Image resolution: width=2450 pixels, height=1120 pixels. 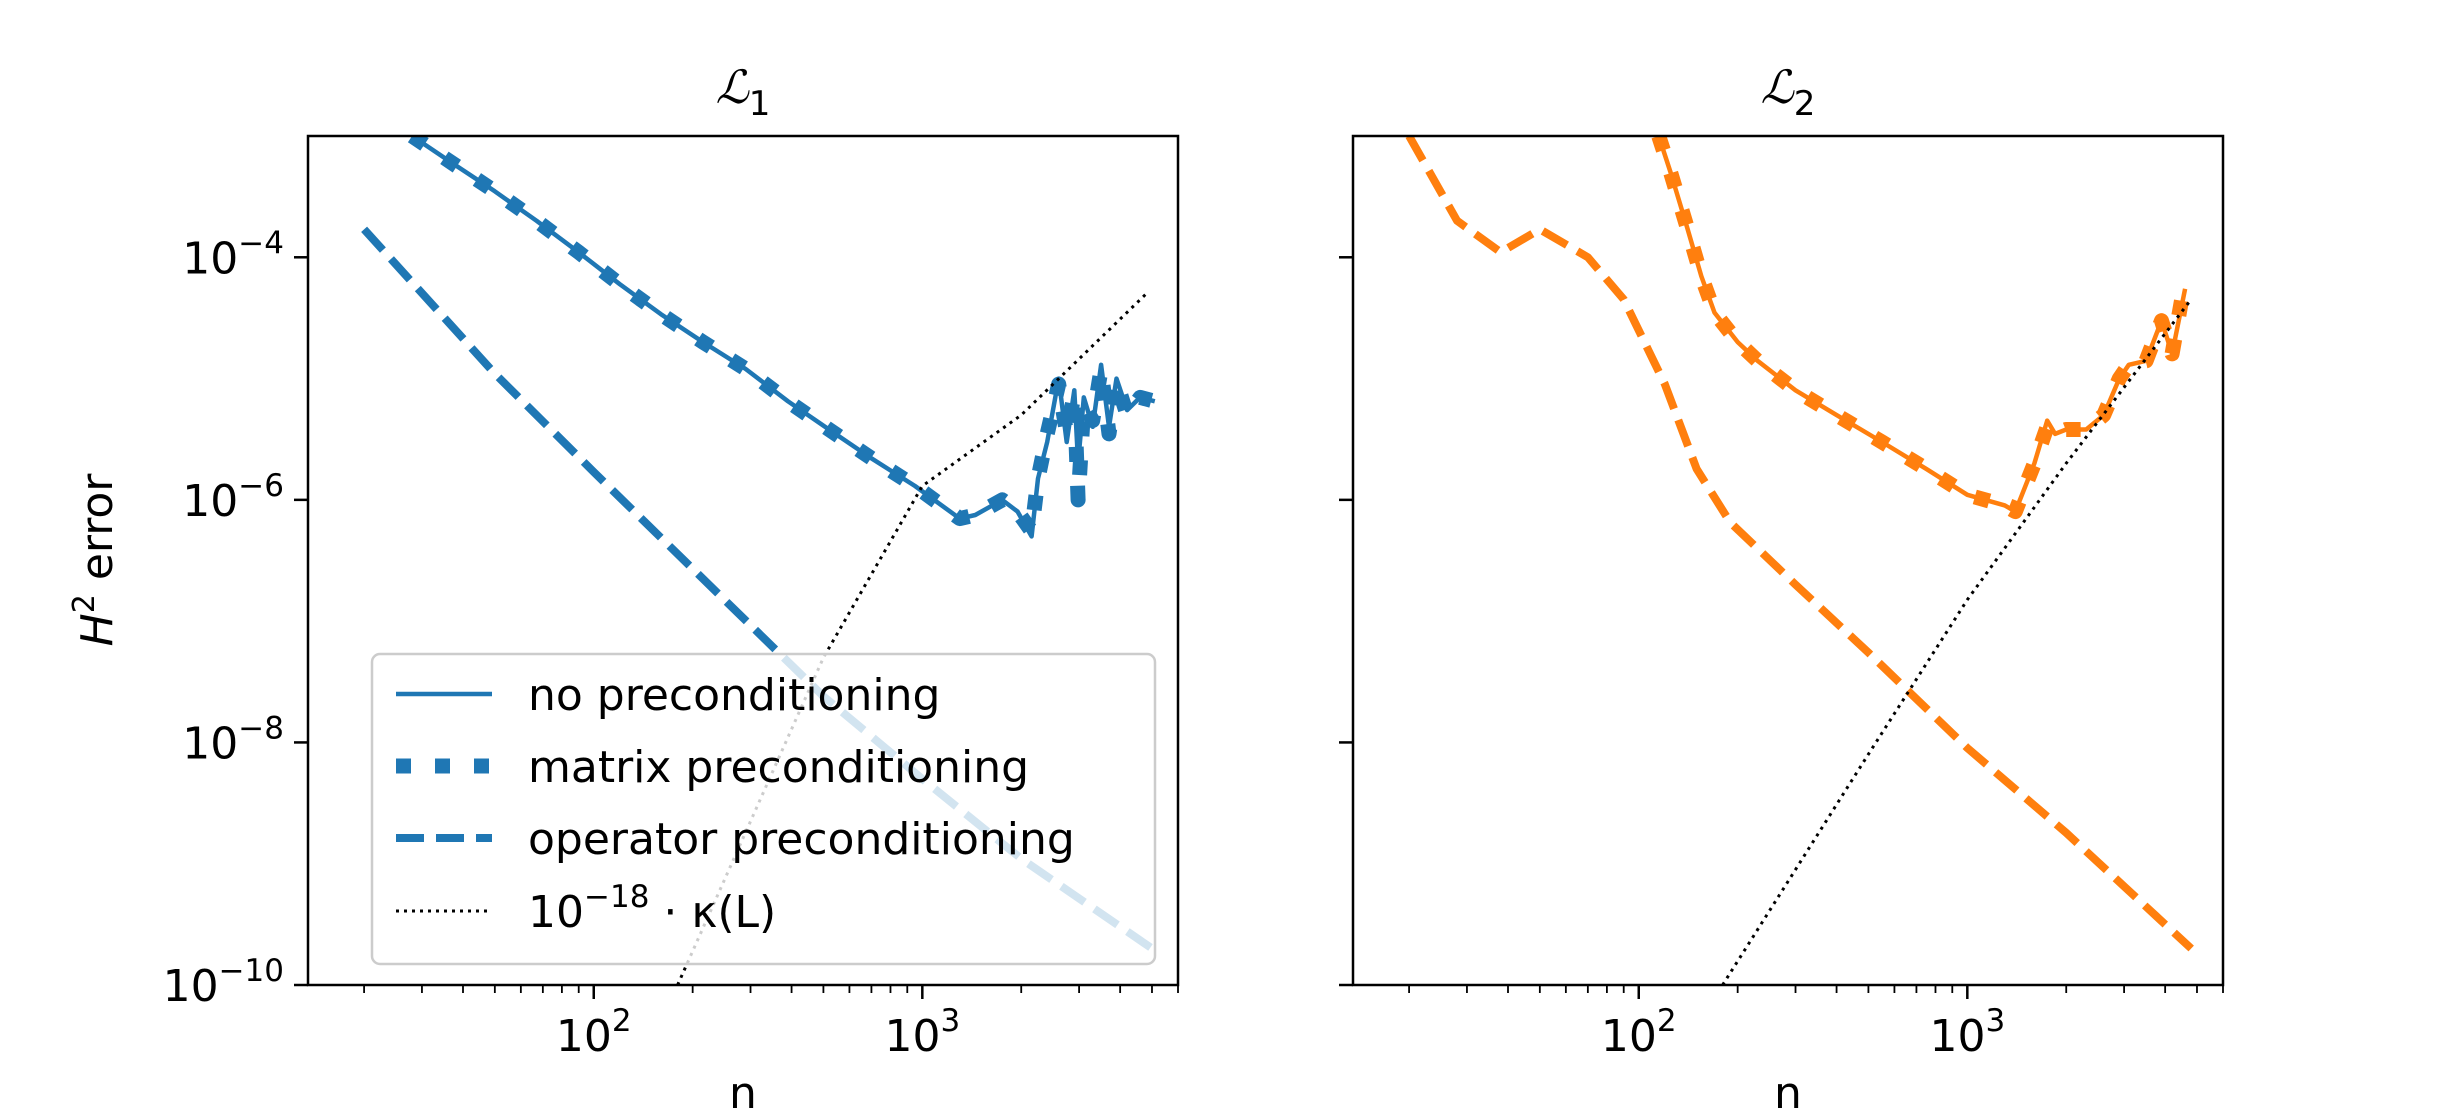 I want to click on y-tick-label: 10⁻⁶, so click(x=233, y=497).